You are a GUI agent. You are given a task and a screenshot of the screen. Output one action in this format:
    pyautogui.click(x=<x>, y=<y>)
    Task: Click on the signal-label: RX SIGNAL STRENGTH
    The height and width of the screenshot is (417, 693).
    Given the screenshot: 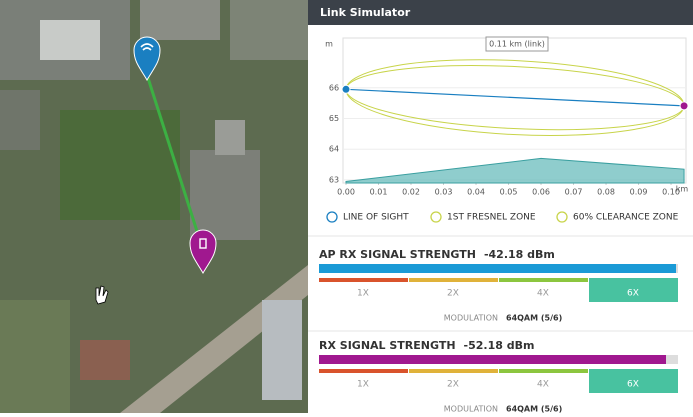 What is the action you would take?
    pyautogui.click(x=387, y=345)
    